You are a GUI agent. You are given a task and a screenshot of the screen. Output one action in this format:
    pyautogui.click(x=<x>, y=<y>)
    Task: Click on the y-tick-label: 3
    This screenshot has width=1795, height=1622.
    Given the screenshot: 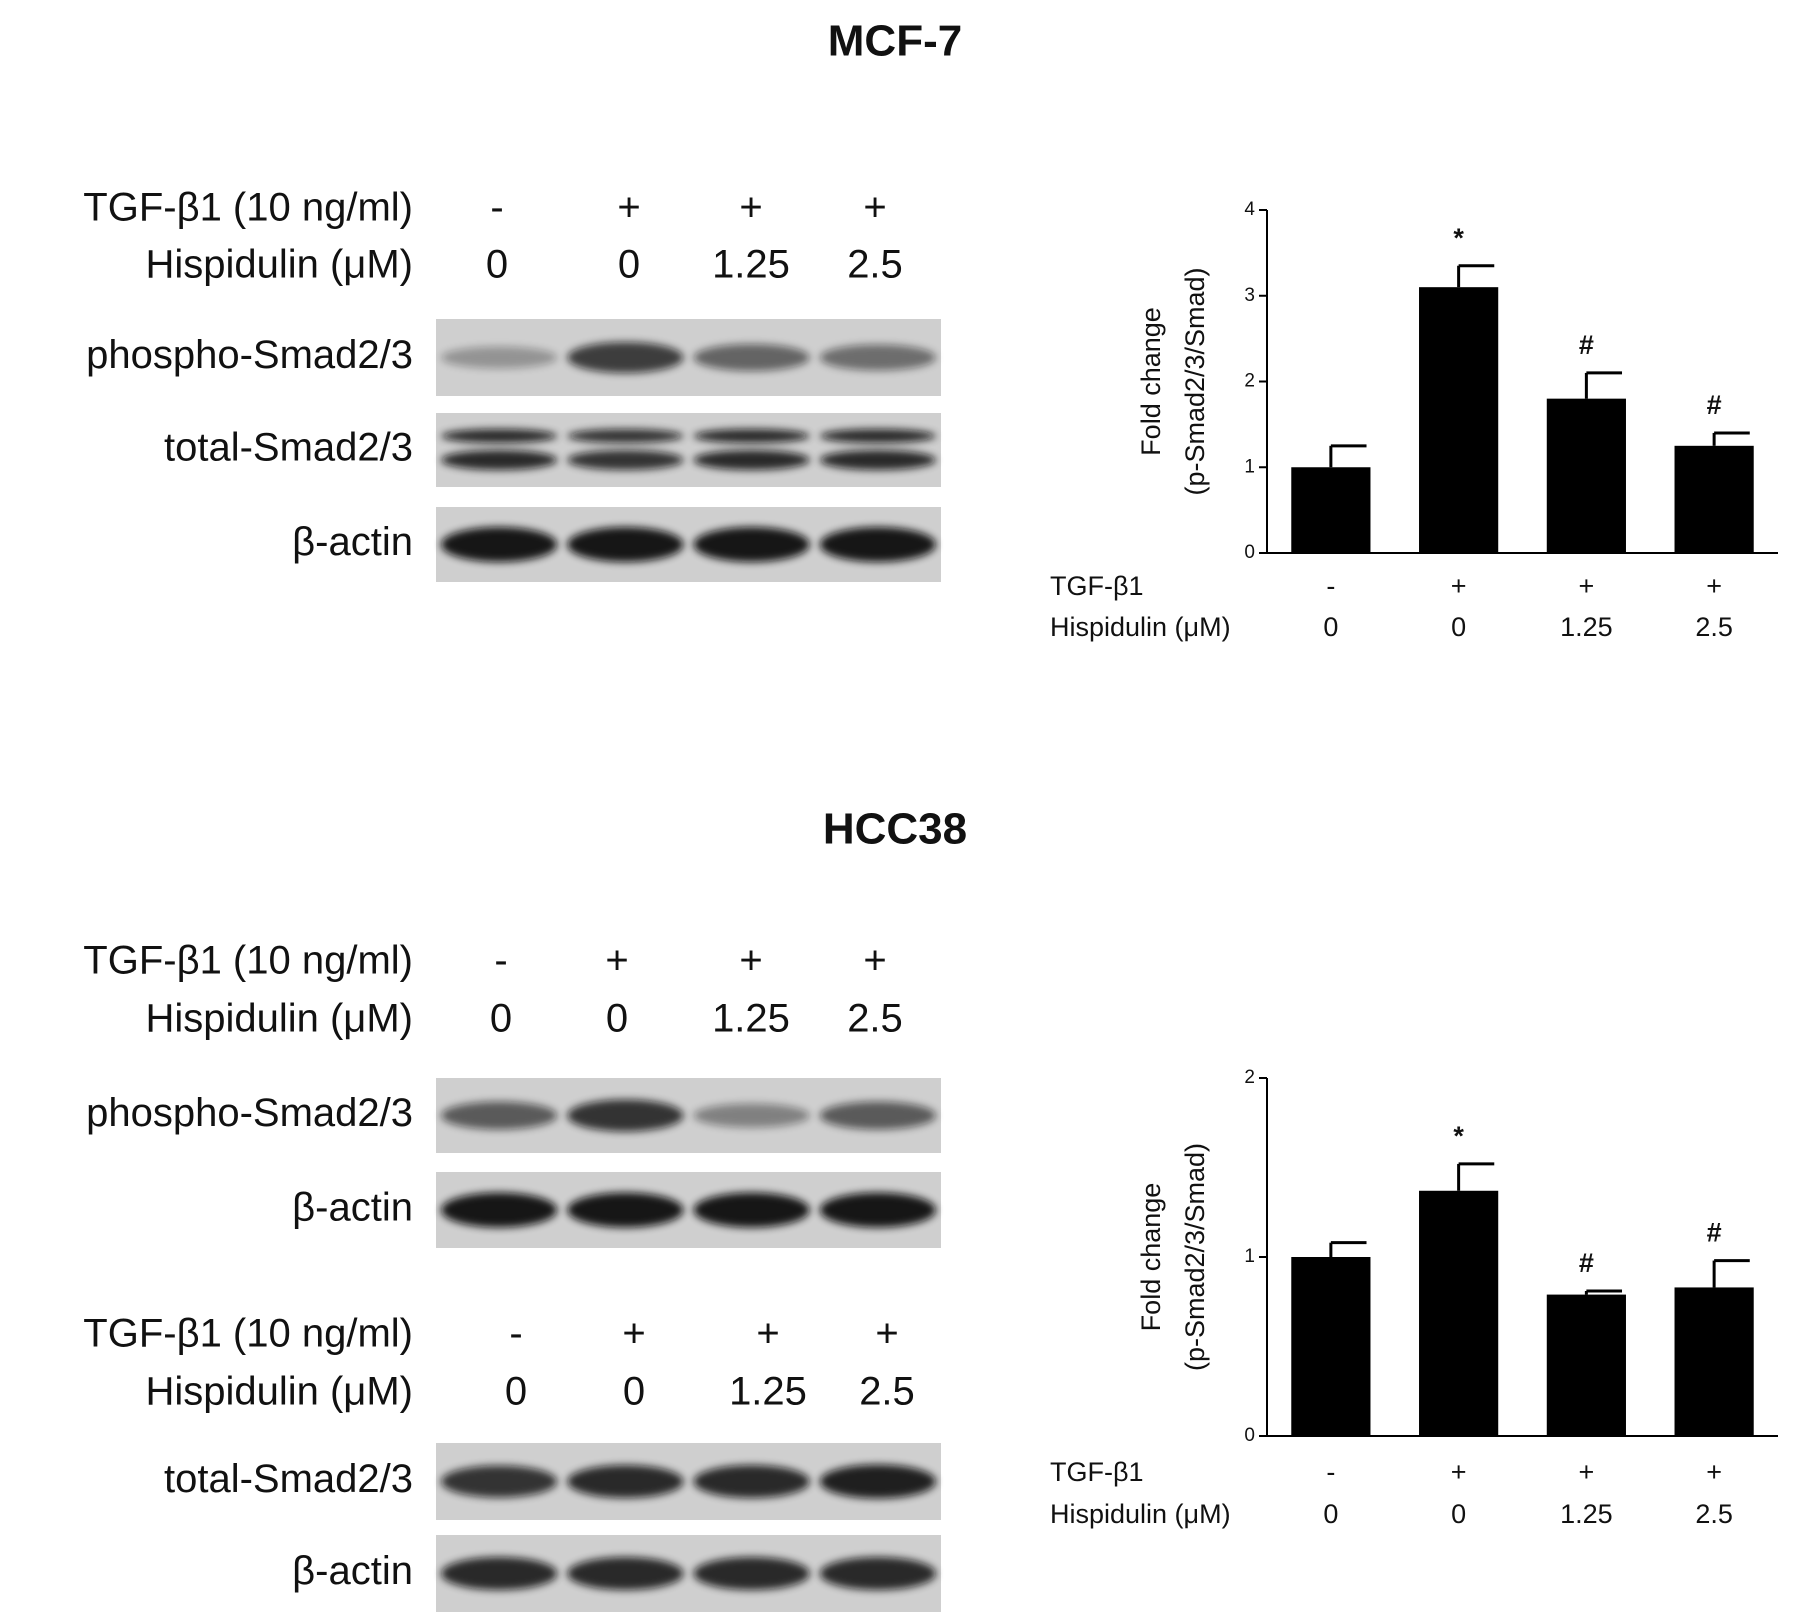 What is the action you would take?
    pyautogui.click(x=1249, y=295)
    